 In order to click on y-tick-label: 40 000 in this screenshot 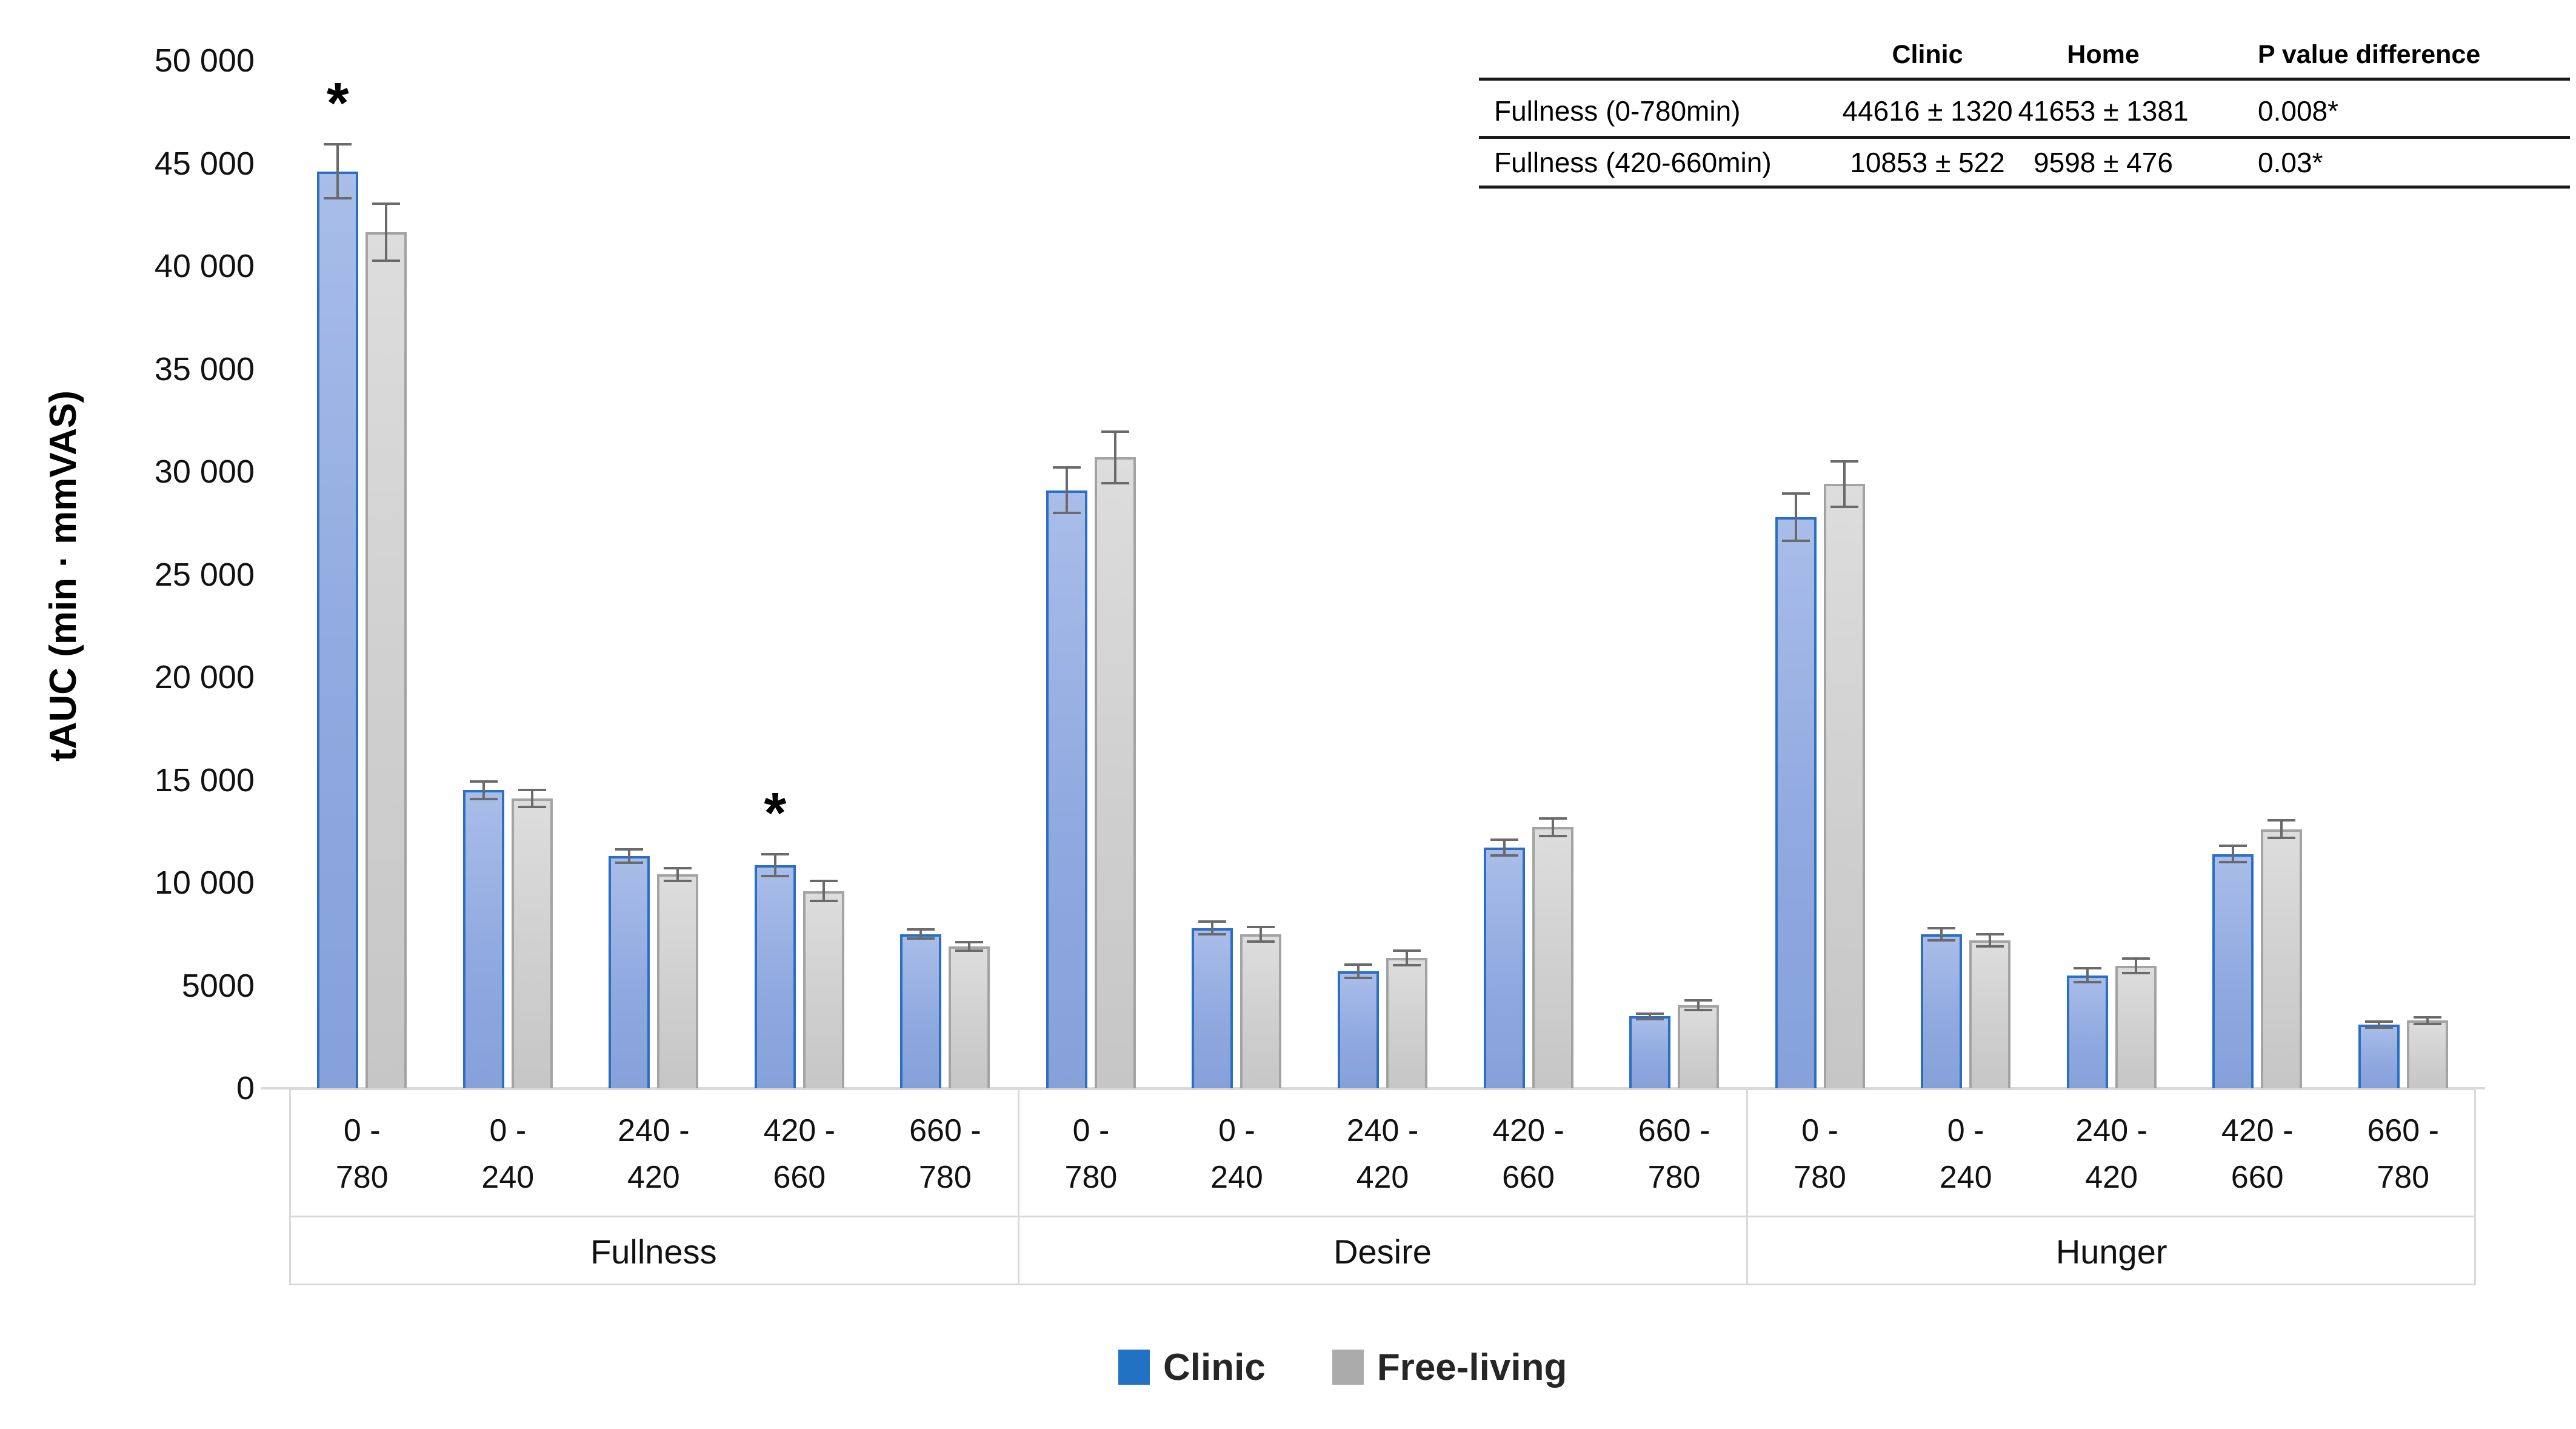, I will do `click(205, 266)`.